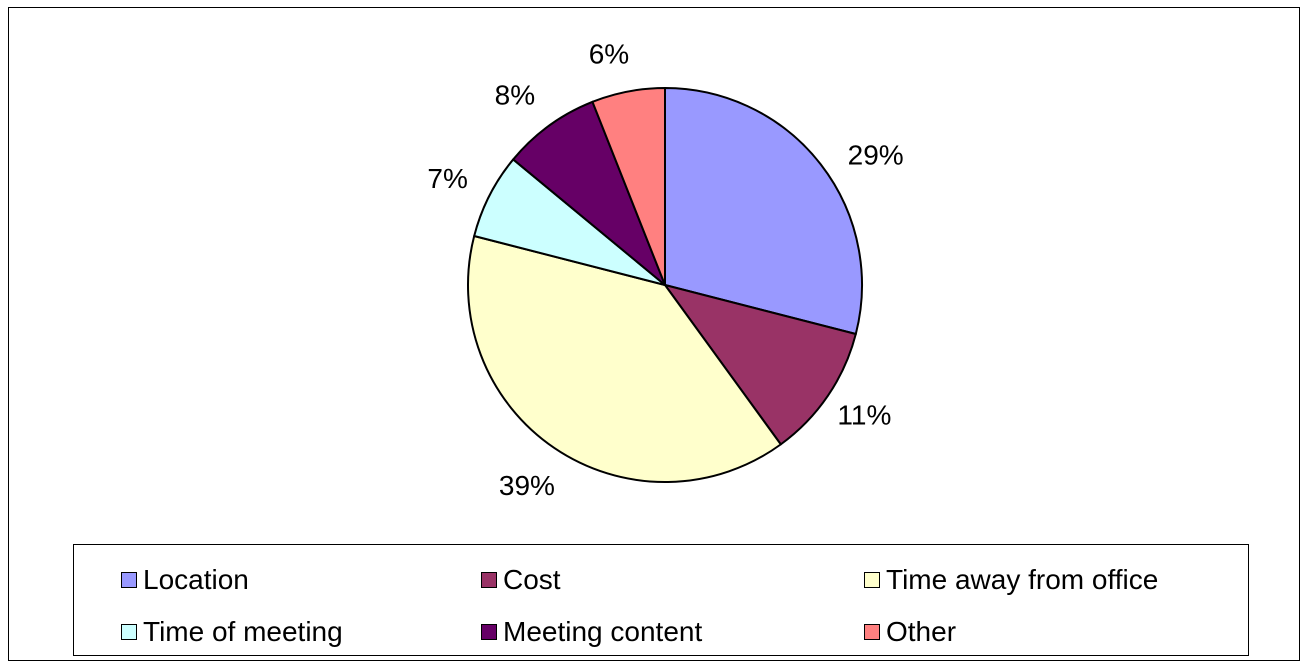 The image size is (1308, 669). What do you see at coordinates (243, 631) in the screenshot?
I see `legend-label-time-of-meeting: Time of meeting` at bounding box center [243, 631].